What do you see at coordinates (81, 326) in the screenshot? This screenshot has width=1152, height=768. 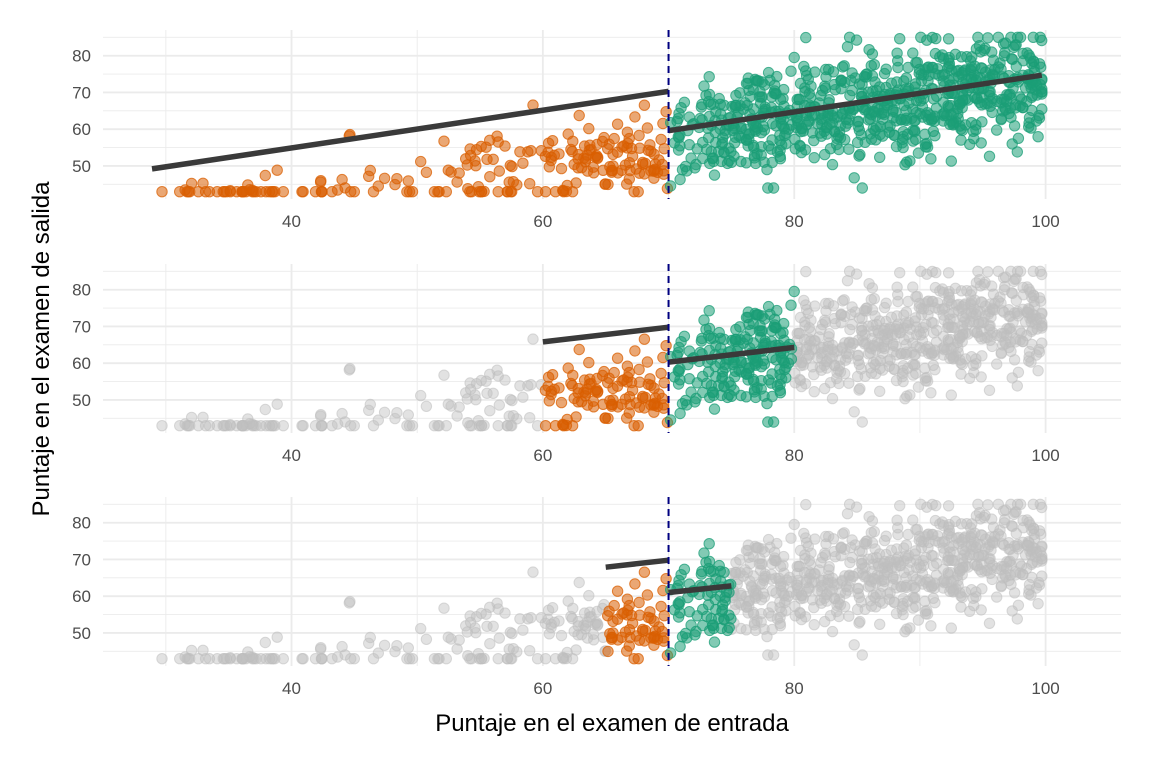 I see `y-tick-label: 70` at bounding box center [81, 326].